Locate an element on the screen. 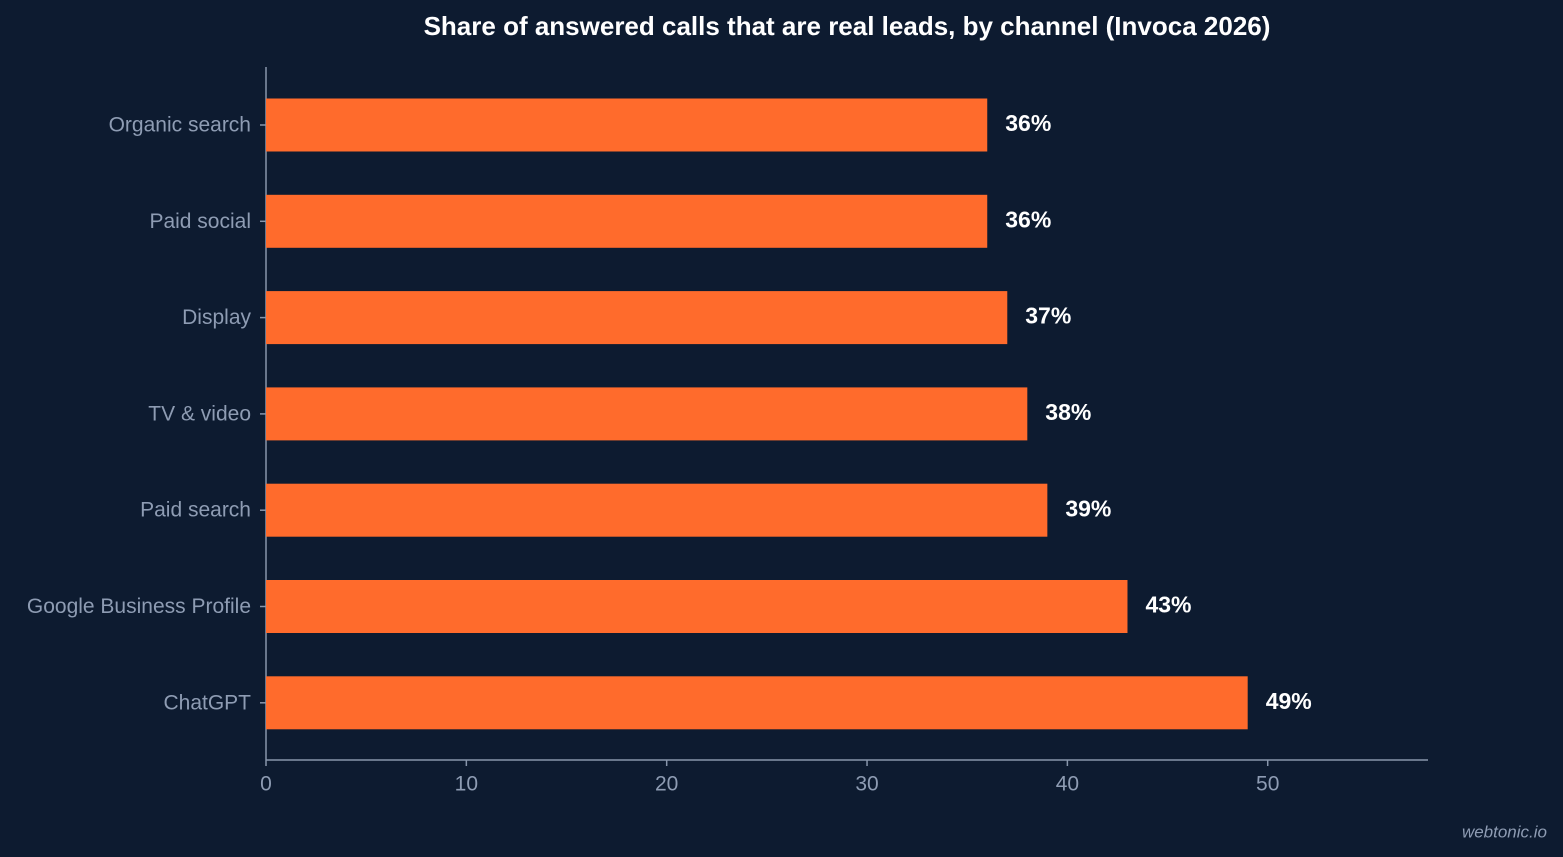  value-label: 39% is located at coordinates (1088, 508).